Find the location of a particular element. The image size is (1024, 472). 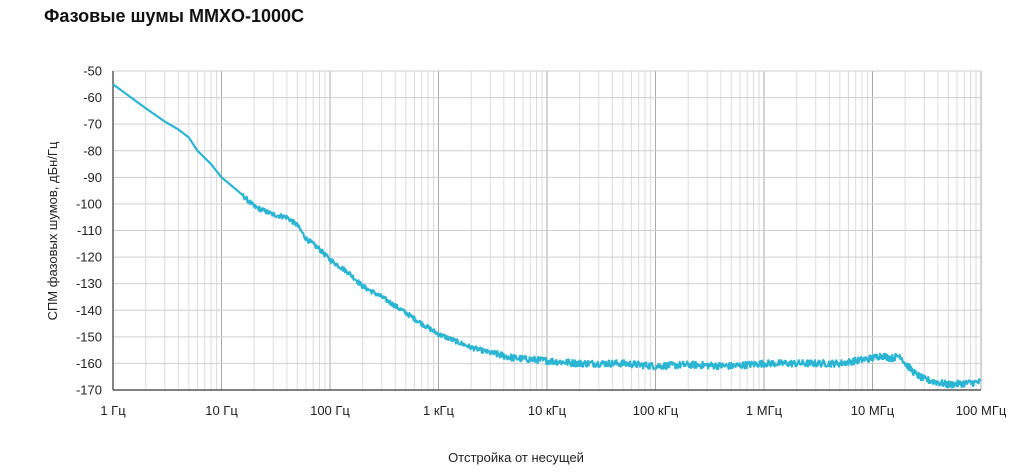

y-tick-label: -120 is located at coordinates (89, 257).